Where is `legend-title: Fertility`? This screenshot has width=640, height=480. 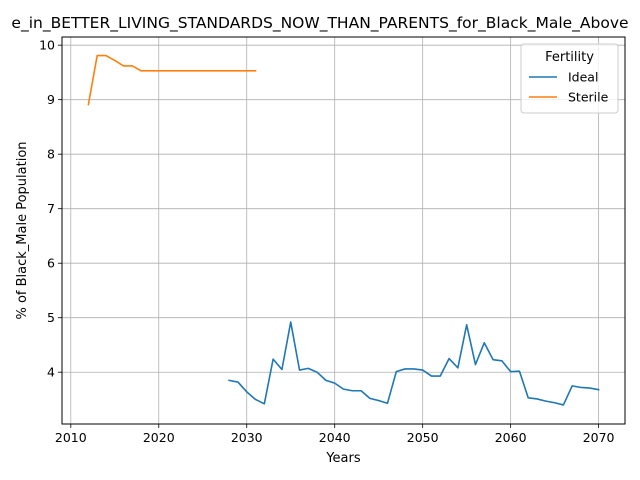
legend-title: Fertility is located at coordinates (569, 57).